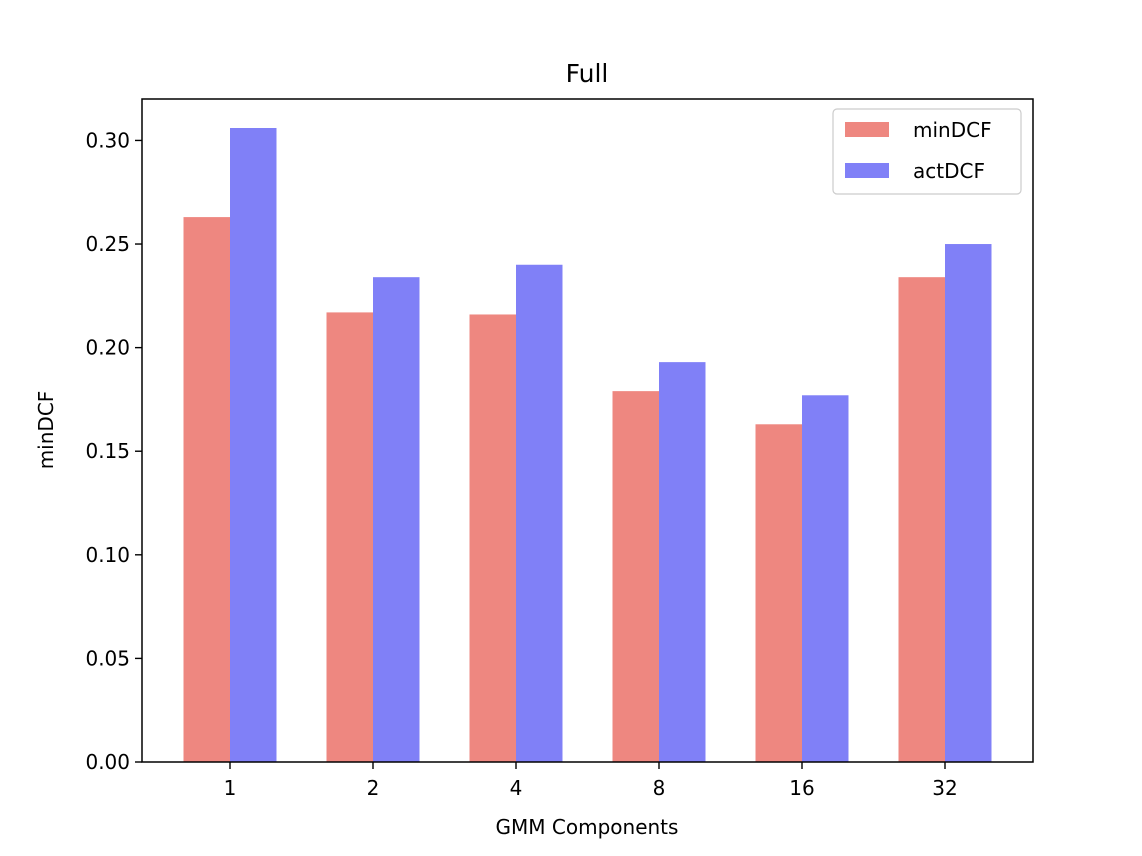 This screenshot has height=856, width=1142. Describe the element at coordinates (867, 129) in the screenshot. I see `legend-swatch-mindcf` at that location.